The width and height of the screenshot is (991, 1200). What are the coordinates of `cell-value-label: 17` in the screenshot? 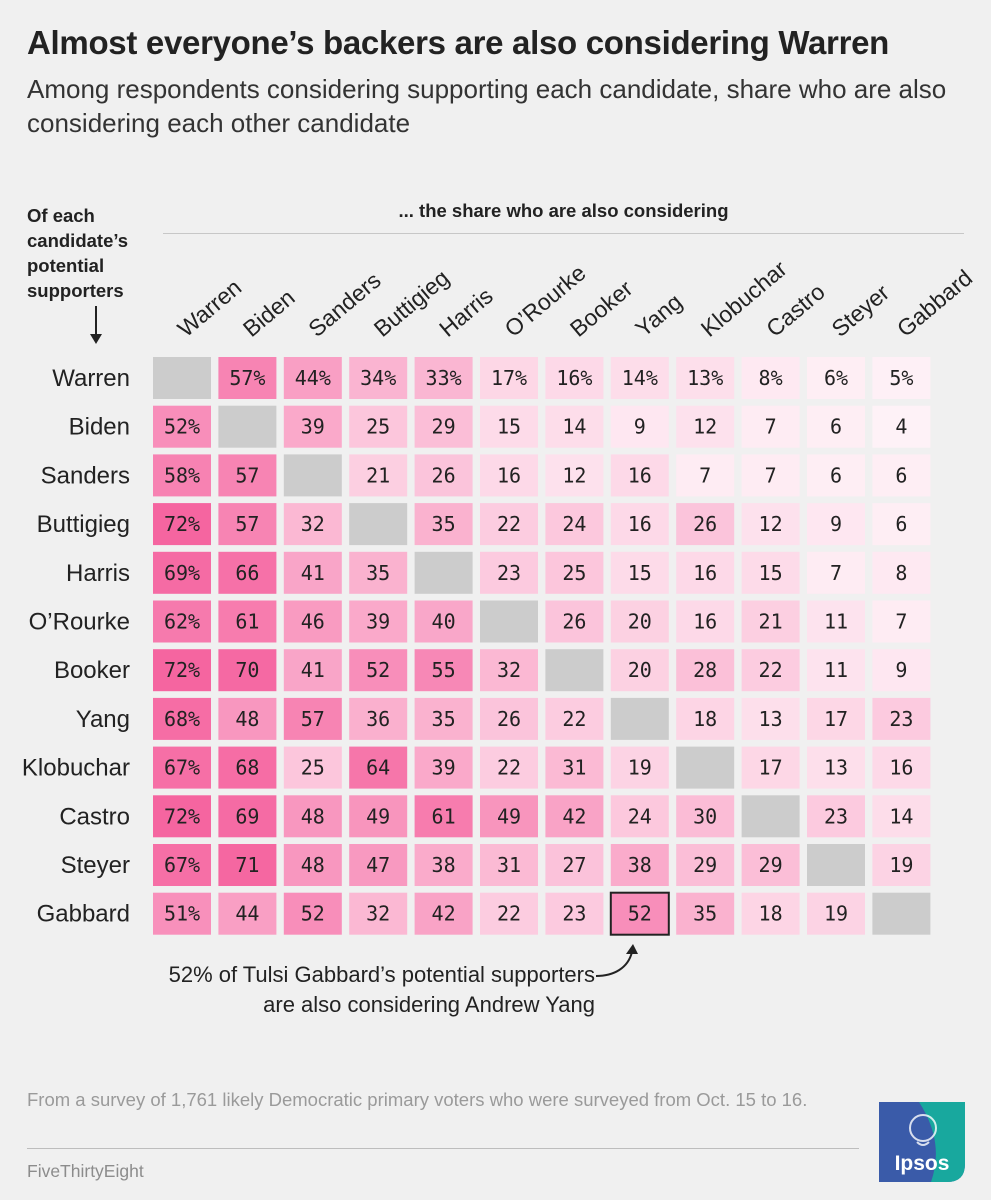 It's located at (836, 719).